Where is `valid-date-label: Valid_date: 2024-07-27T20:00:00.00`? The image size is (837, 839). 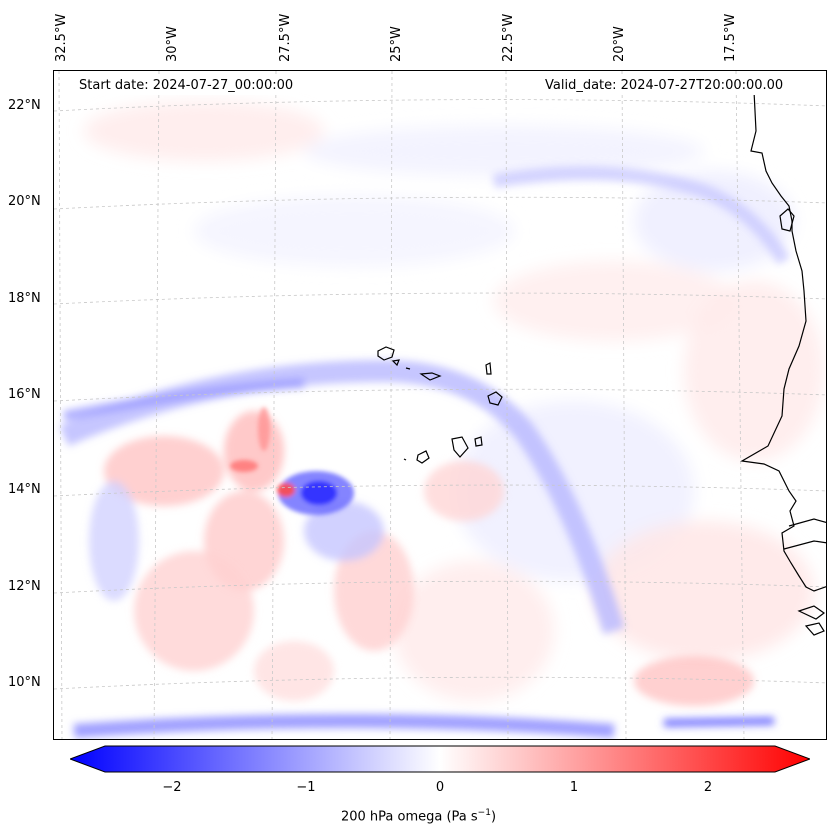 valid-date-label: Valid_date: 2024-07-27T20:00:00.00 is located at coordinates (664, 86).